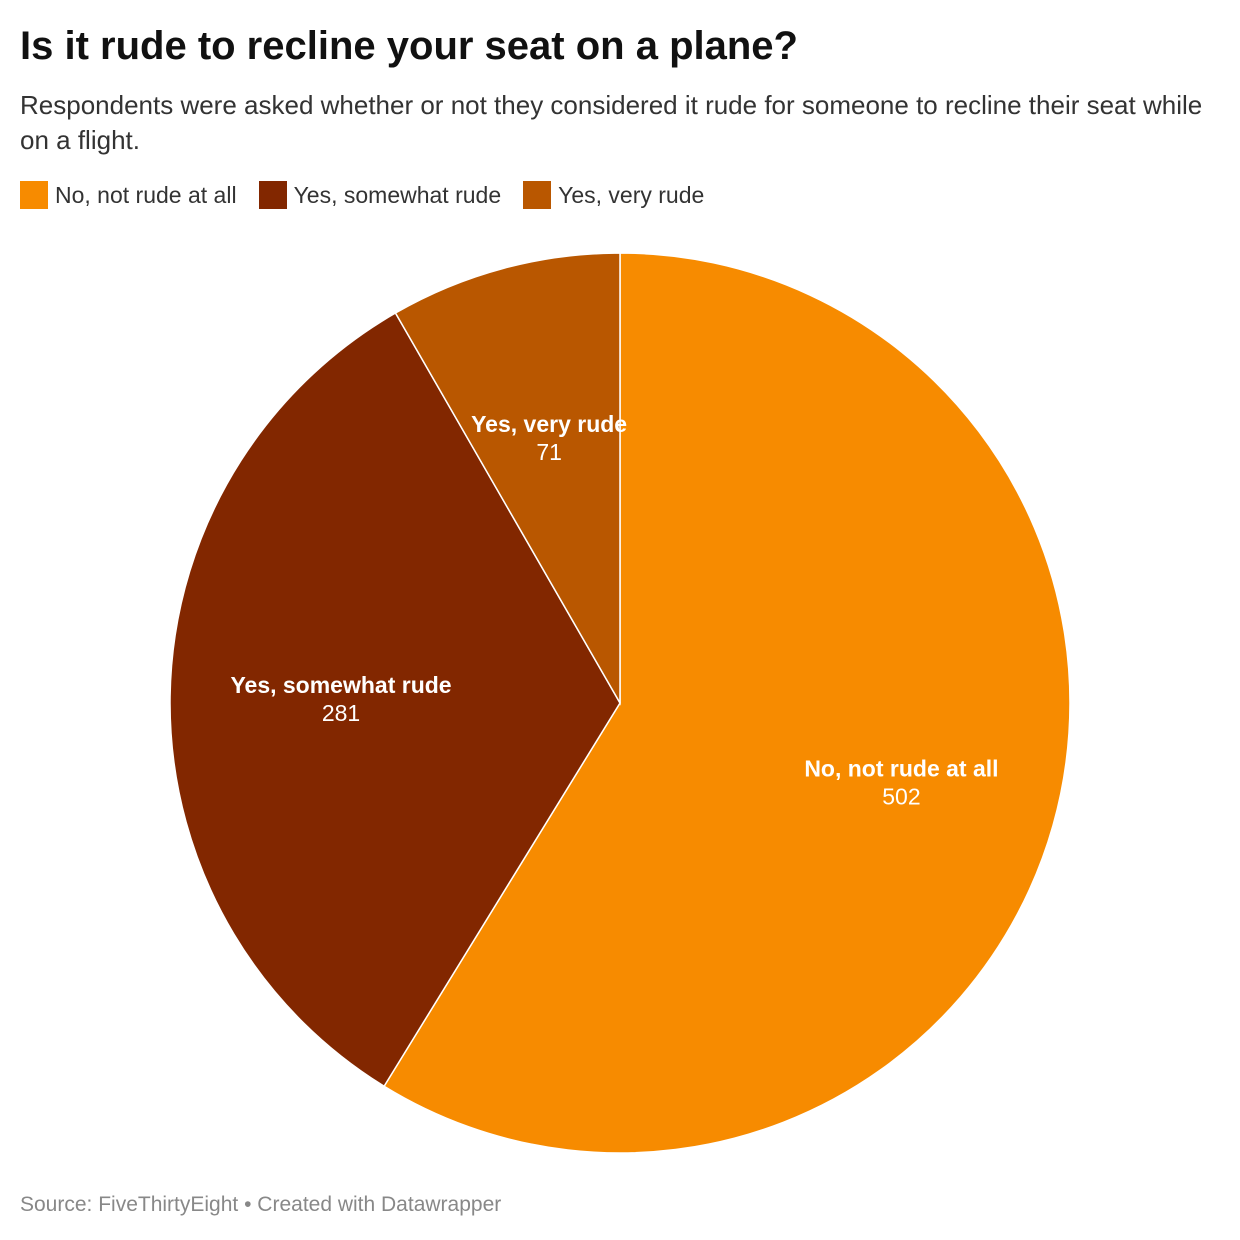 The width and height of the screenshot is (1240, 1240). What do you see at coordinates (341, 713) in the screenshot?
I see `slice-value-somewhat-rude: 281` at bounding box center [341, 713].